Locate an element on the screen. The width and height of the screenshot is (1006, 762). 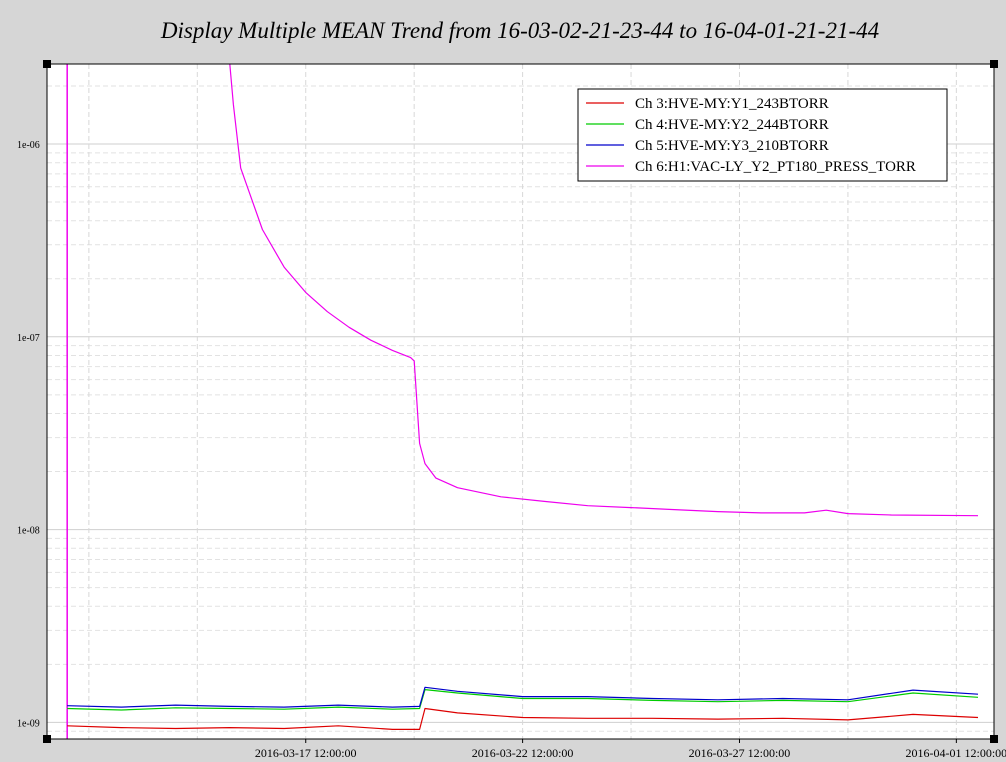
y-tick-label: 1e-06 is located at coordinates (28, 145).